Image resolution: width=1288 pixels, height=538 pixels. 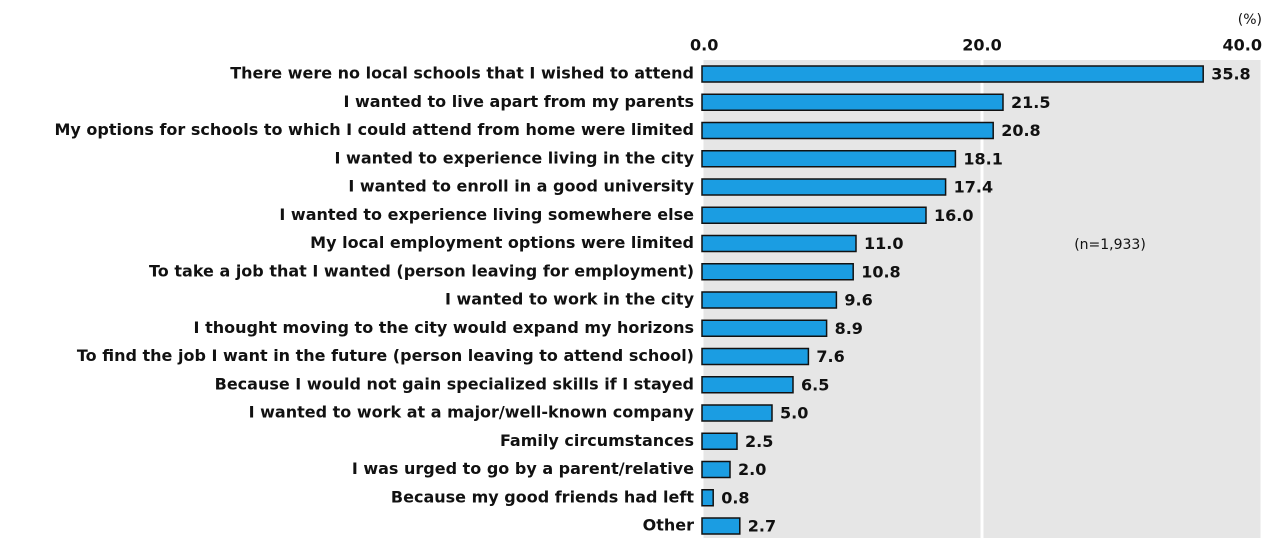 I want to click on y-tick-label: Family circumstances, so click(x=597, y=440).